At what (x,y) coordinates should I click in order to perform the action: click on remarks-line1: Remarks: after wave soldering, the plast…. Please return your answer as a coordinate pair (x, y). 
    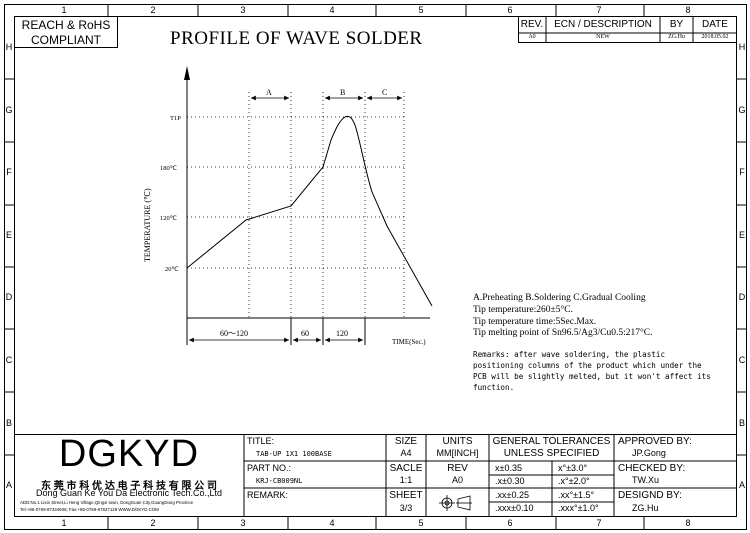
    Looking at the image, I should click on (569, 354).